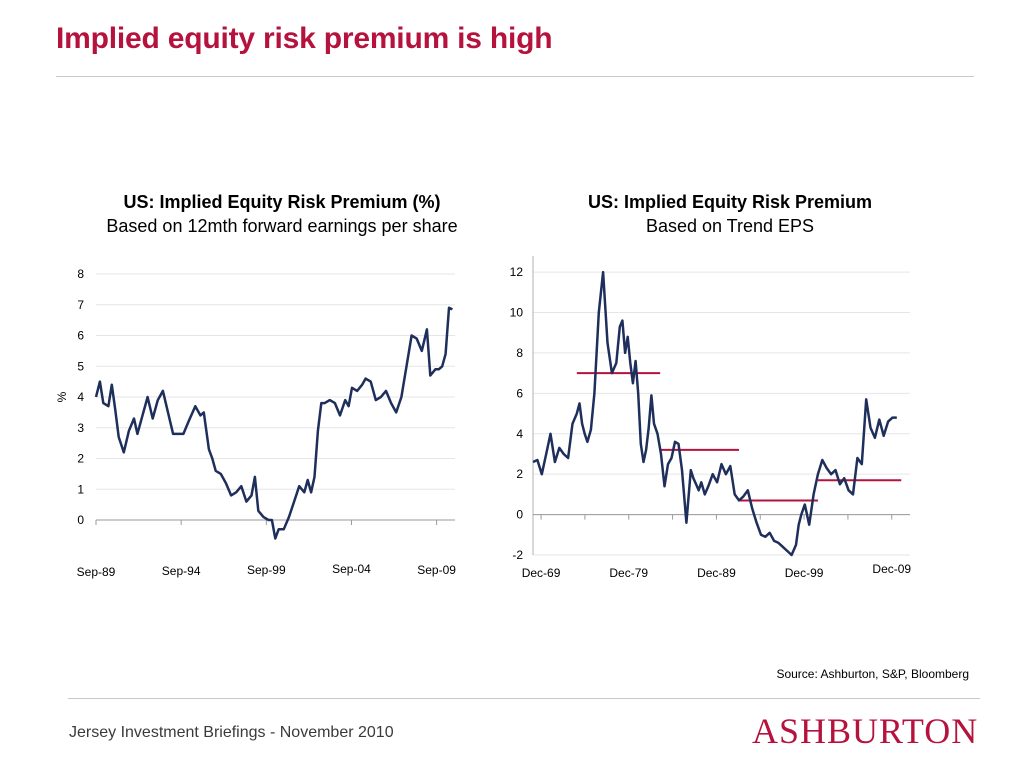 The image size is (1024, 768). I want to click on chart2-title: US: Implied Equity Risk Premium, so click(730, 202).